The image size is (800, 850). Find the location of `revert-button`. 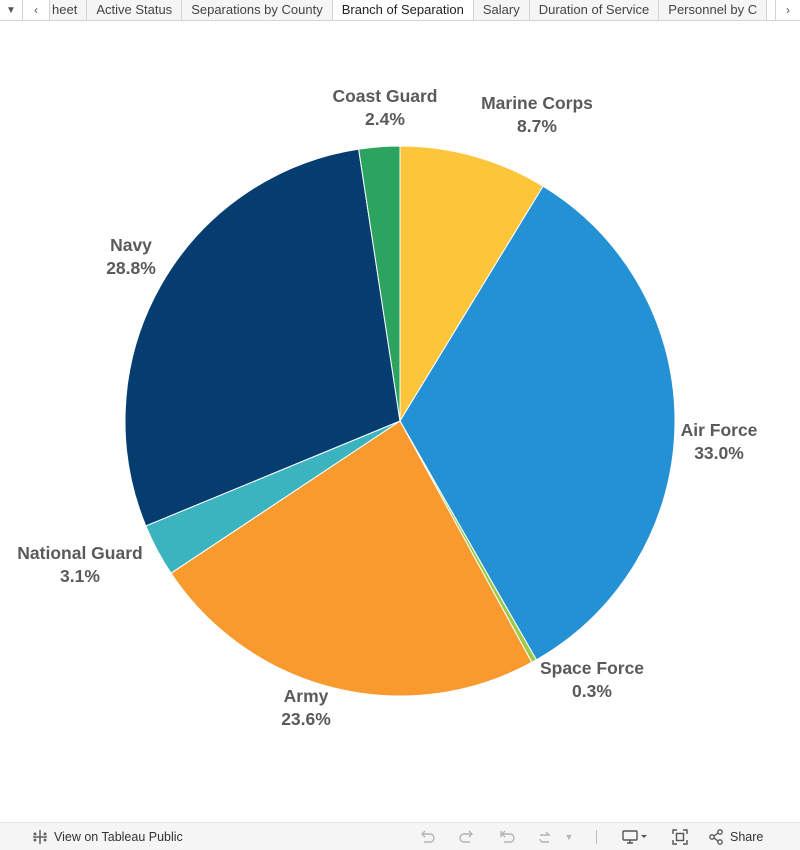

revert-button is located at coordinates (507, 836).